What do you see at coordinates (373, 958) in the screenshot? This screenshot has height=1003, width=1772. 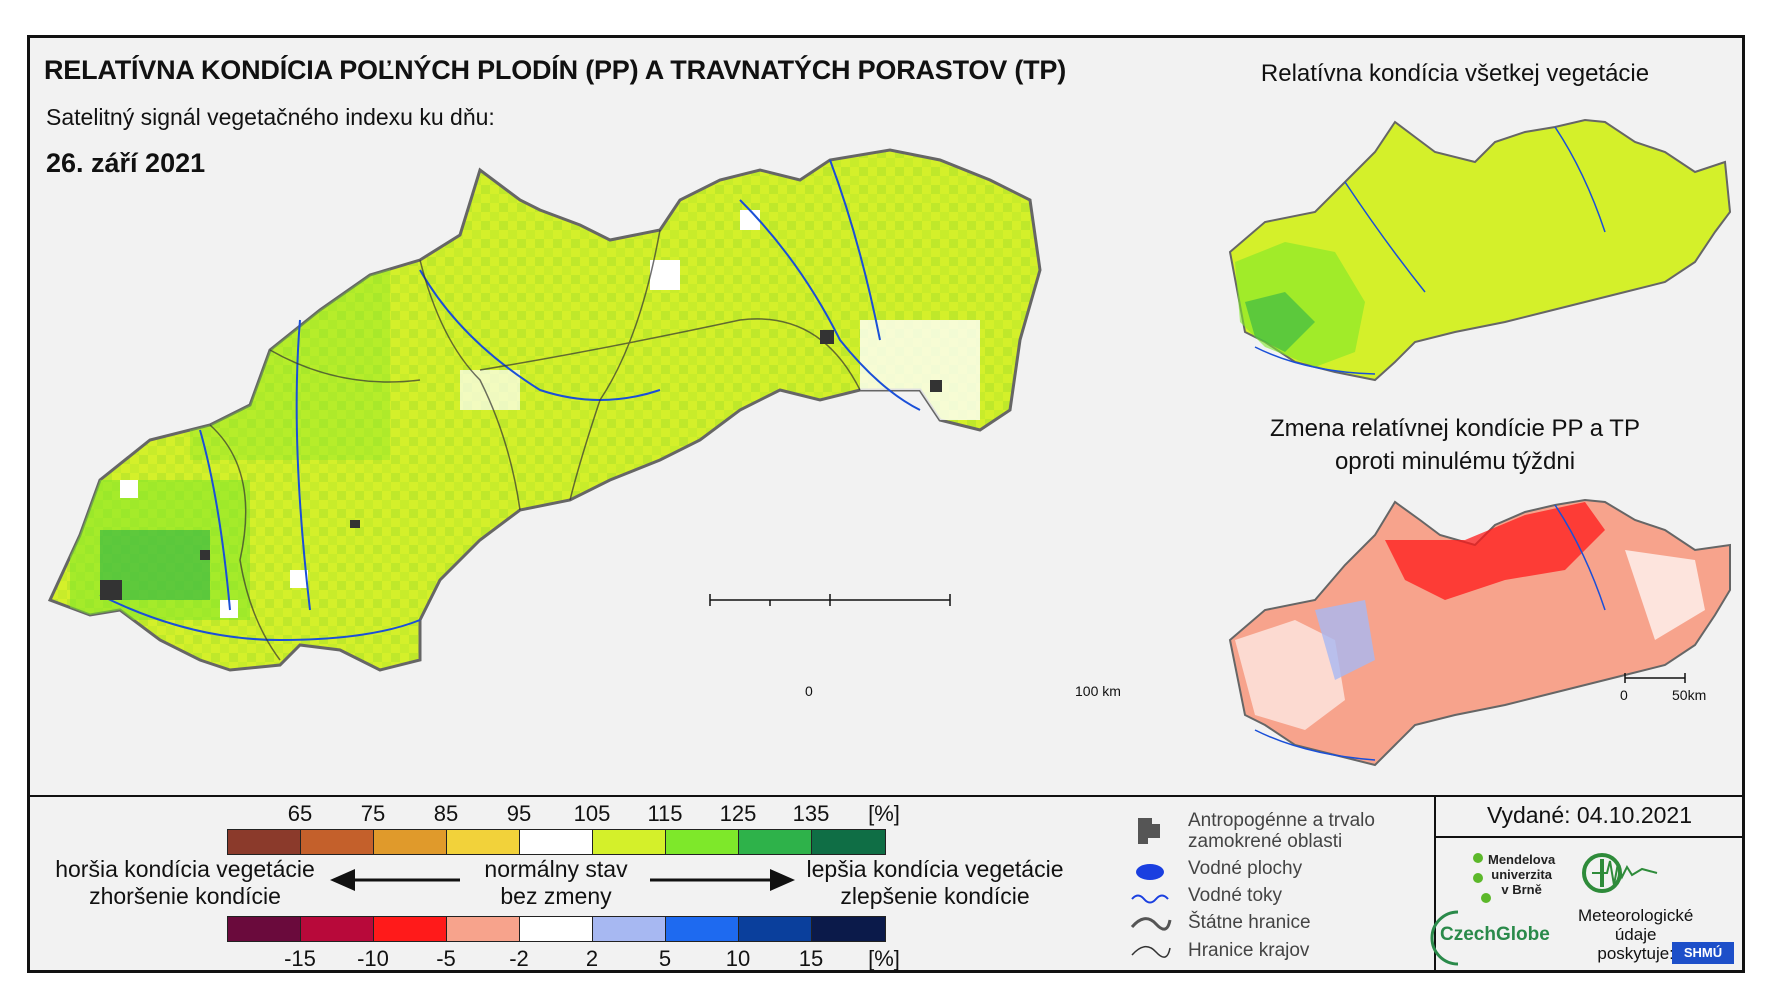 I see `change-tick-label: -10` at bounding box center [373, 958].